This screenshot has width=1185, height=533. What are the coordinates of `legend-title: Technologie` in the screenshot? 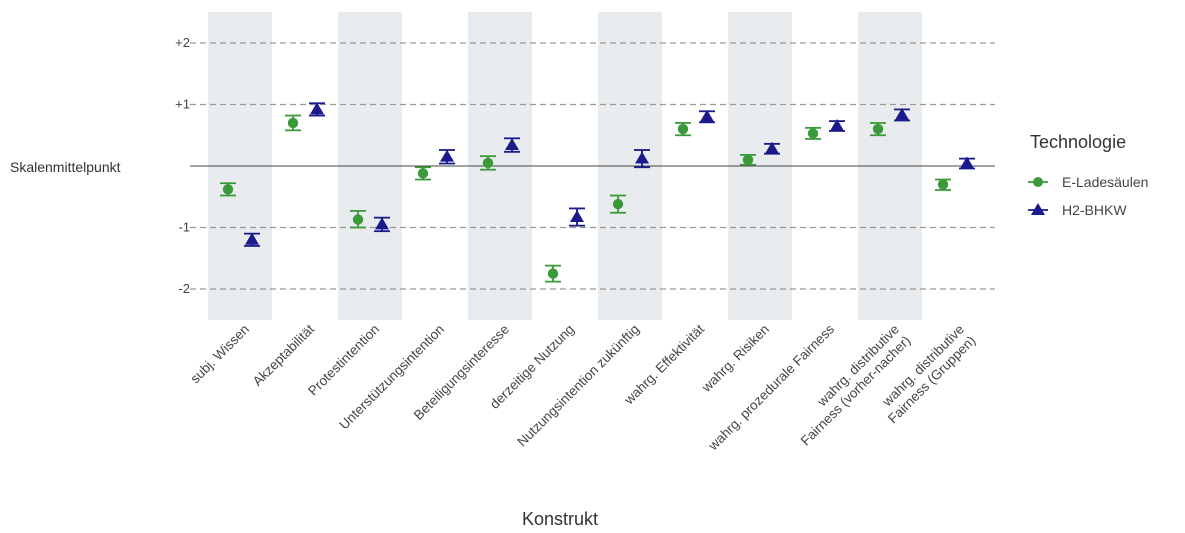 It's located at (1078, 142).